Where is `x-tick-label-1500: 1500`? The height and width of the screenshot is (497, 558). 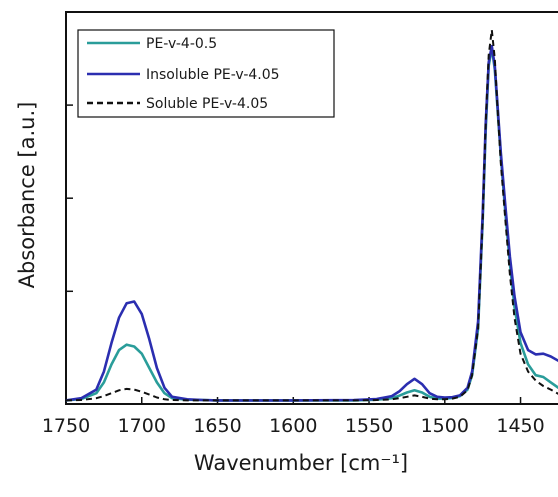
x-tick-label-1500: 1500 is located at coordinates (445, 426).